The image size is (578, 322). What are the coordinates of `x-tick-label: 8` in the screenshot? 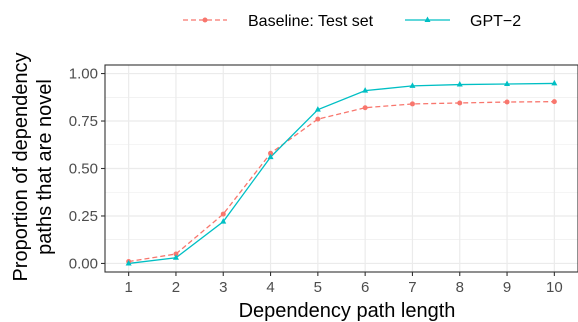 It's located at (460, 287).